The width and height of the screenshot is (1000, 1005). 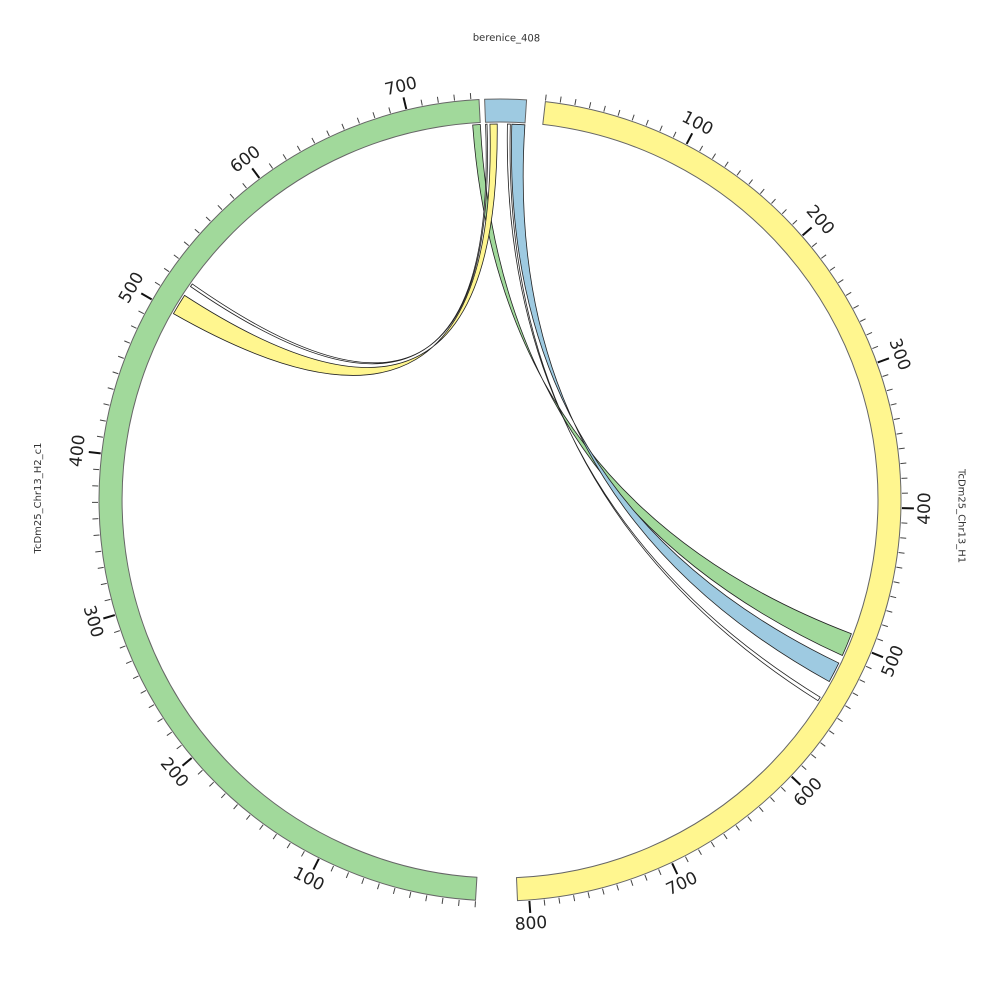 What do you see at coordinates (682, 884) in the screenshot?
I see `tick-label: 700` at bounding box center [682, 884].